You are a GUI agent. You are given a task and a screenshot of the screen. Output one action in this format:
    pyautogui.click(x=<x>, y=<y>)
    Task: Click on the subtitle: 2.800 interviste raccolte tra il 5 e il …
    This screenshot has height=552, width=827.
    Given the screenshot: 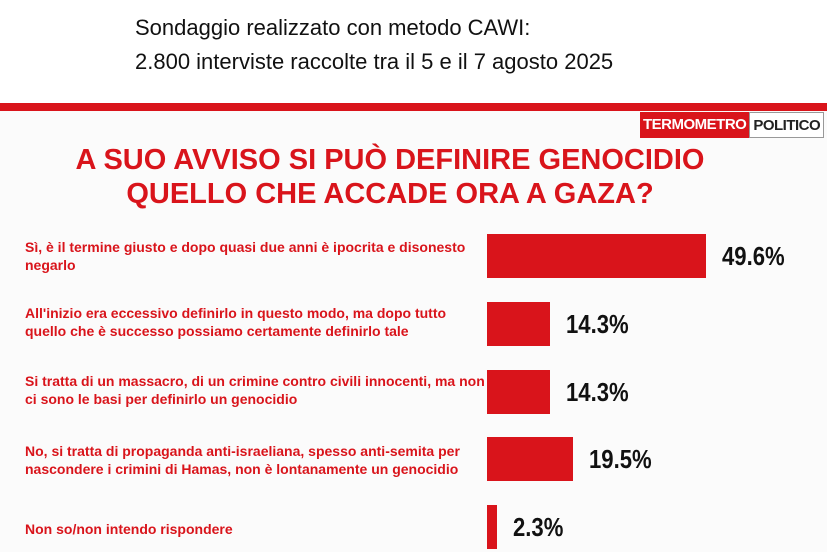 What is the action you would take?
    pyautogui.click(x=374, y=61)
    